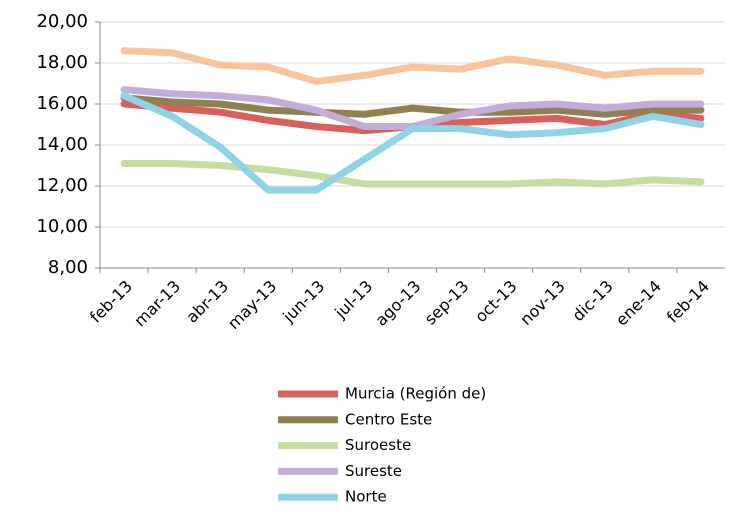  Describe the element at coordinates (62, 103) in the screenshot. I see `y-tick-label: 16,00` at that location.